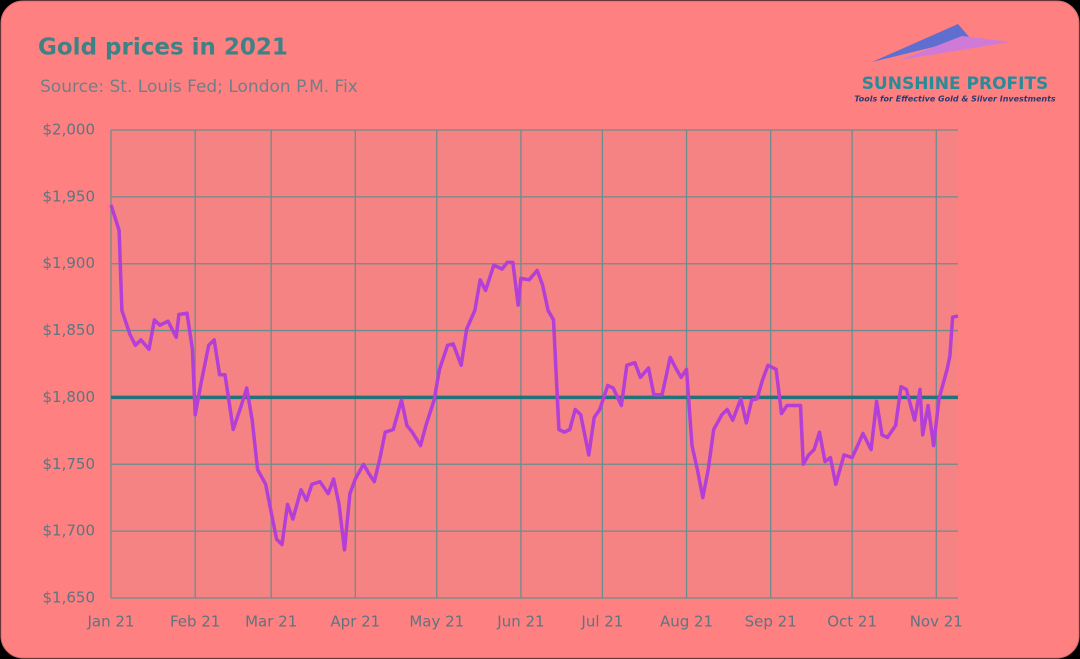  I want to click on y-tick-label: $1,650, so click(69, 598).